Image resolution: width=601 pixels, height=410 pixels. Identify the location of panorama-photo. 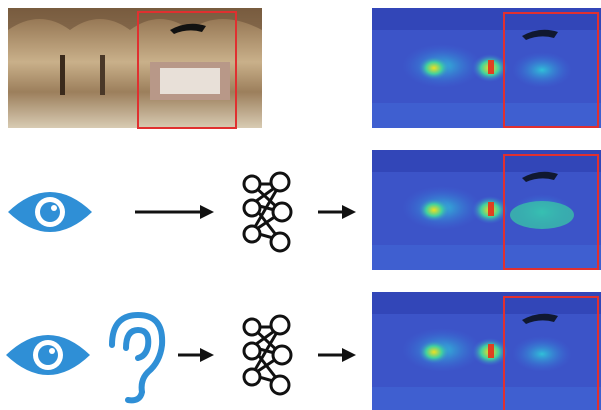
(135, 68).